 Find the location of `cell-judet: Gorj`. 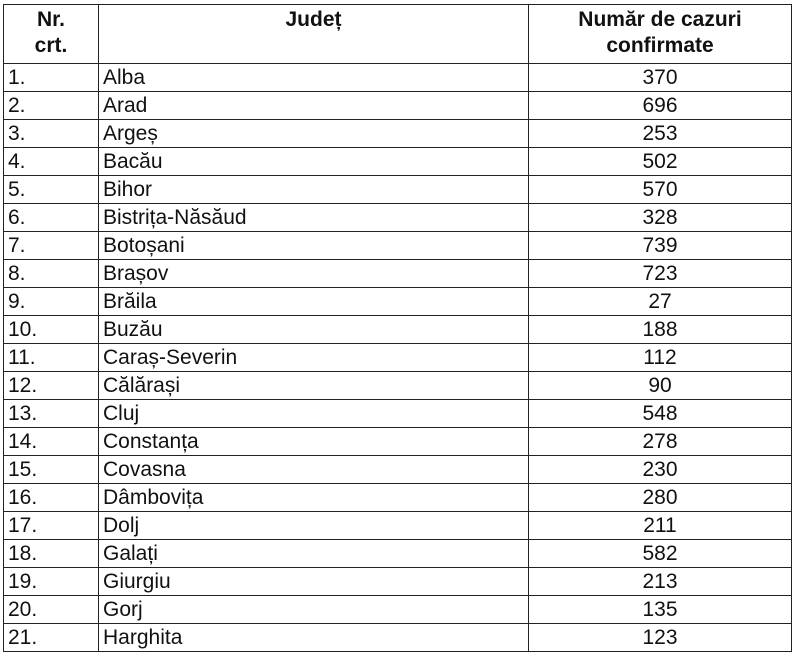

cell-judet: Gorj is located at coordinates (313, 609).